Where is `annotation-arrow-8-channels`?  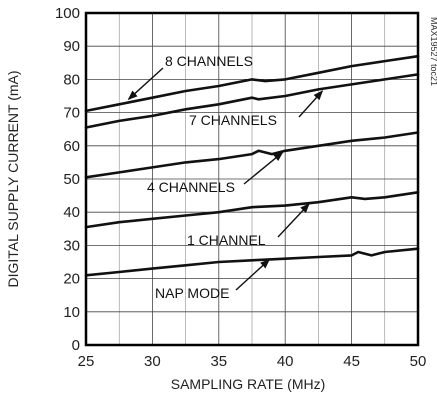 annotation-arrow-8-channels is located at coordinates (145, 83).